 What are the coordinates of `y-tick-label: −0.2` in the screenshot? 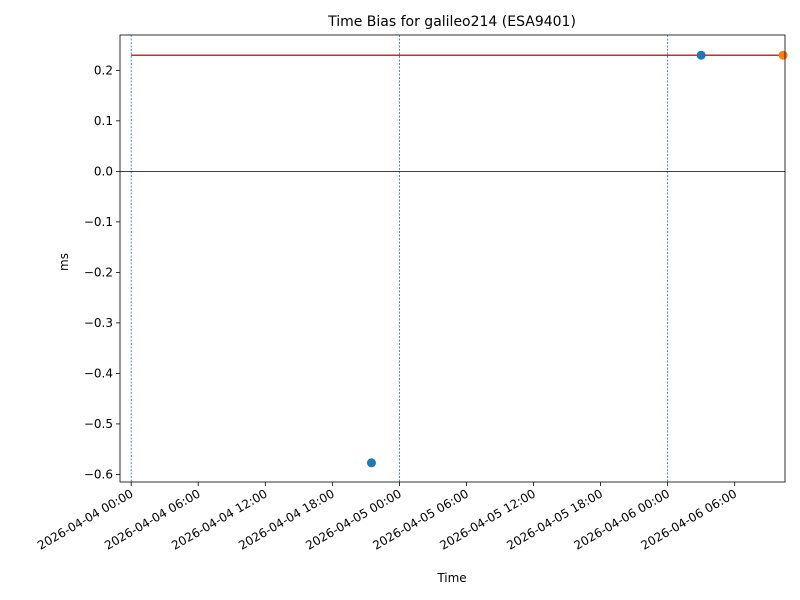 It's located at (98, 272).